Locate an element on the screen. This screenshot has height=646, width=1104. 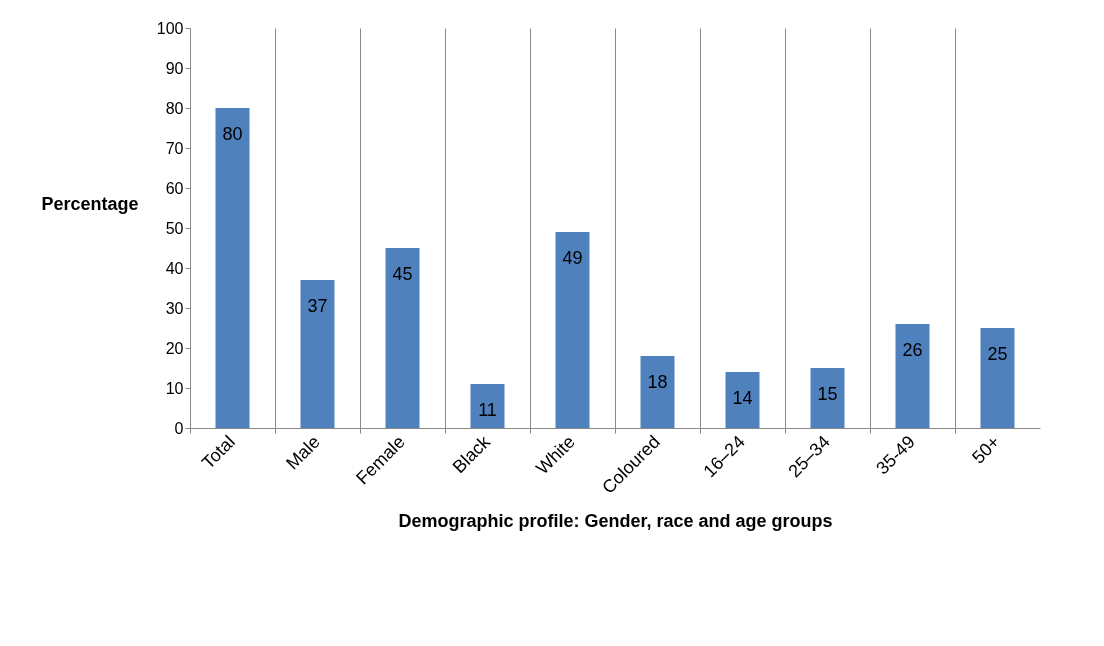
y-tick-label: 50 is located at coordinates (174, 228).